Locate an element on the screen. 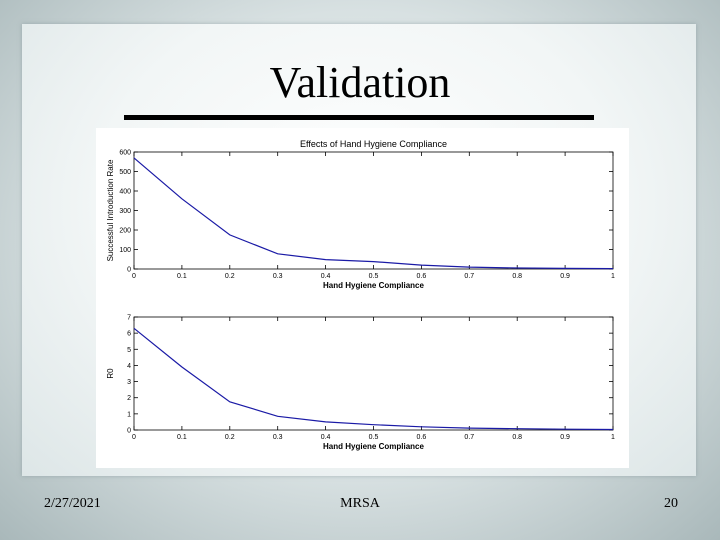 The image size is (720, 540). y-tick-label: 6 is located at coordinates (129, 334).